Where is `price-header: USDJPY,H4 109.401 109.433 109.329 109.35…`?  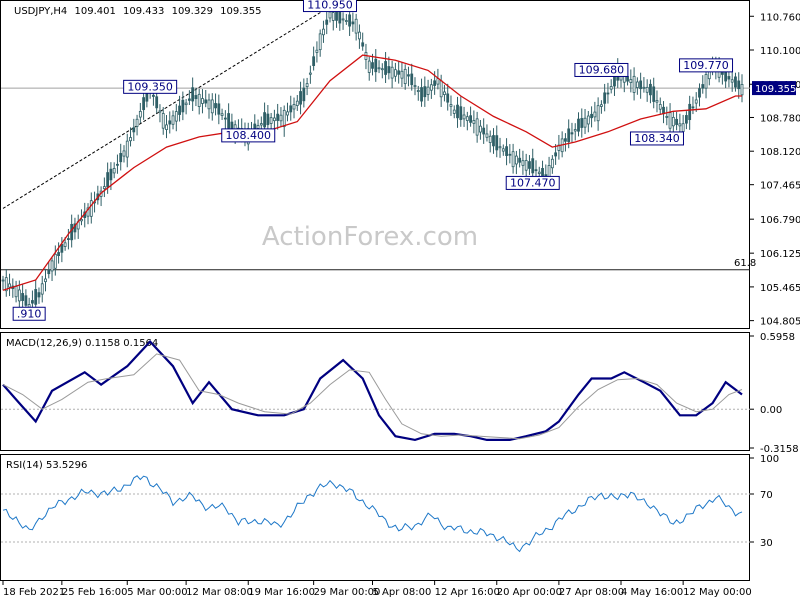 price-header: USDJPY,H4 109.401 109.433 109.329 109.35… is located at coordinates (137, 11).